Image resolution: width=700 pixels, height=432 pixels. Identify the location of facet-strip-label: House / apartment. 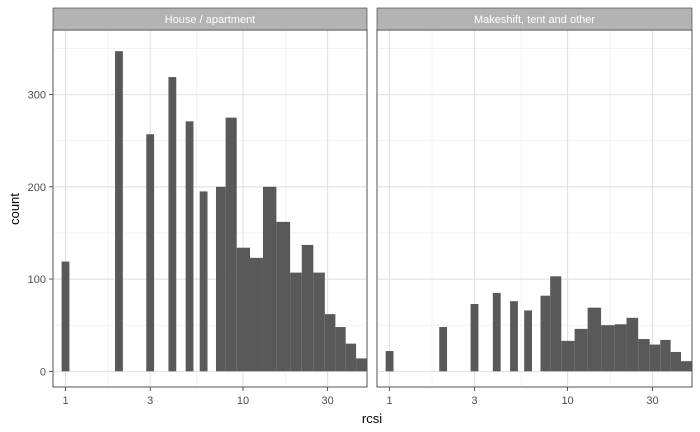
(210, 20).